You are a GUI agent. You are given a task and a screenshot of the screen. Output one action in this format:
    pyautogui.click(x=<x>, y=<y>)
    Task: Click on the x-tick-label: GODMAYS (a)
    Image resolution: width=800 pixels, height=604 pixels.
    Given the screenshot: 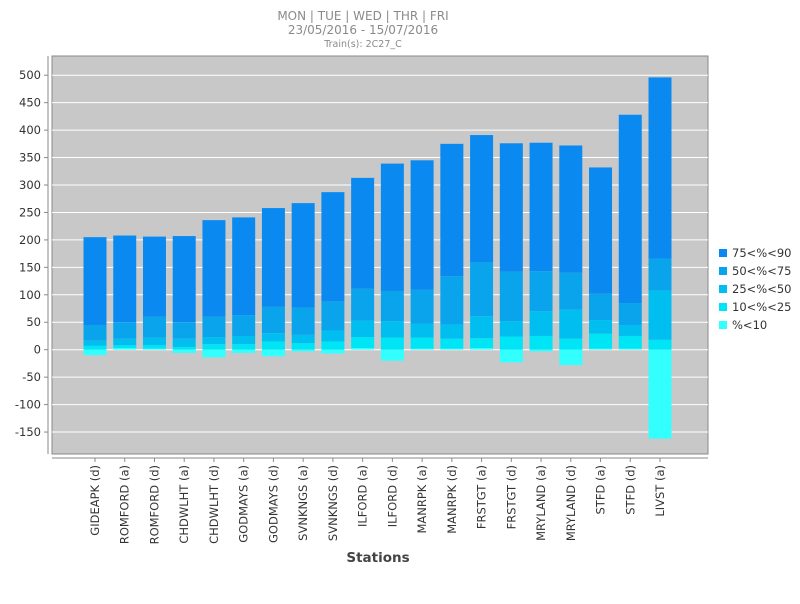 What is the action you would take?
    pyautogui.click(x=244, y=504)
    